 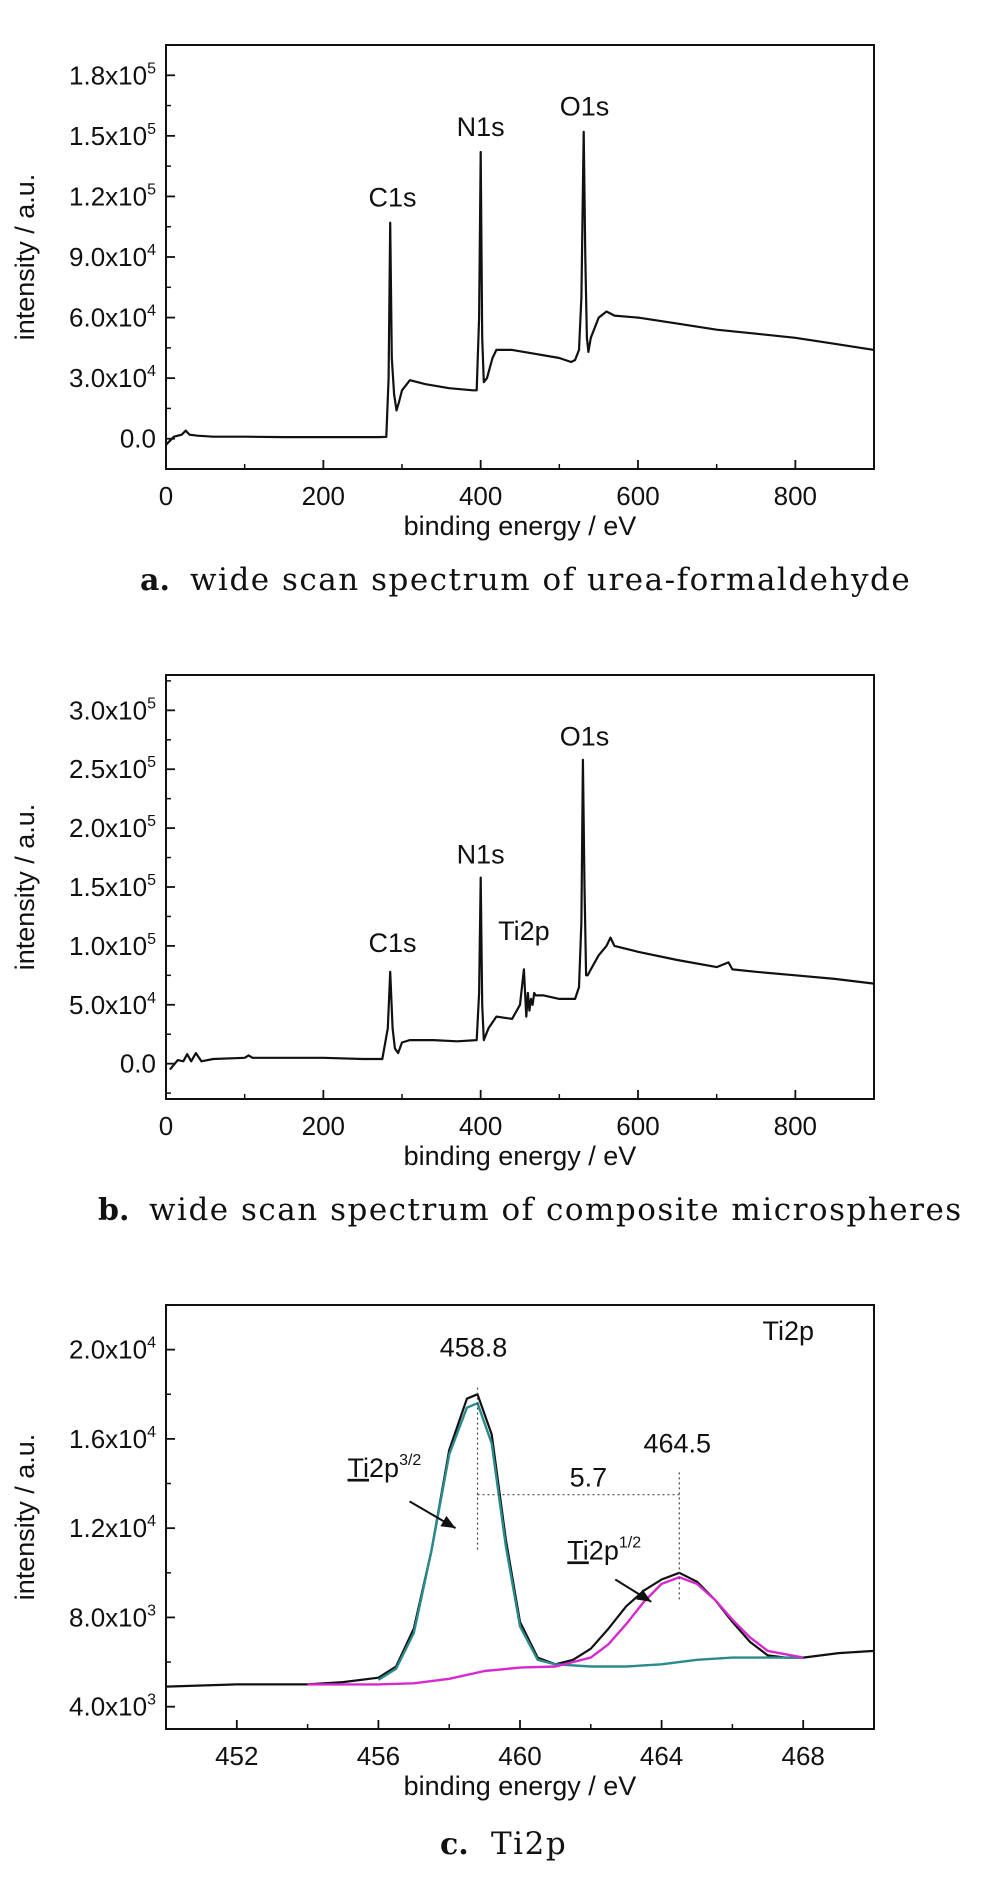 I want to click on splitting-label: 5.7, so click(x=589, y=1478).